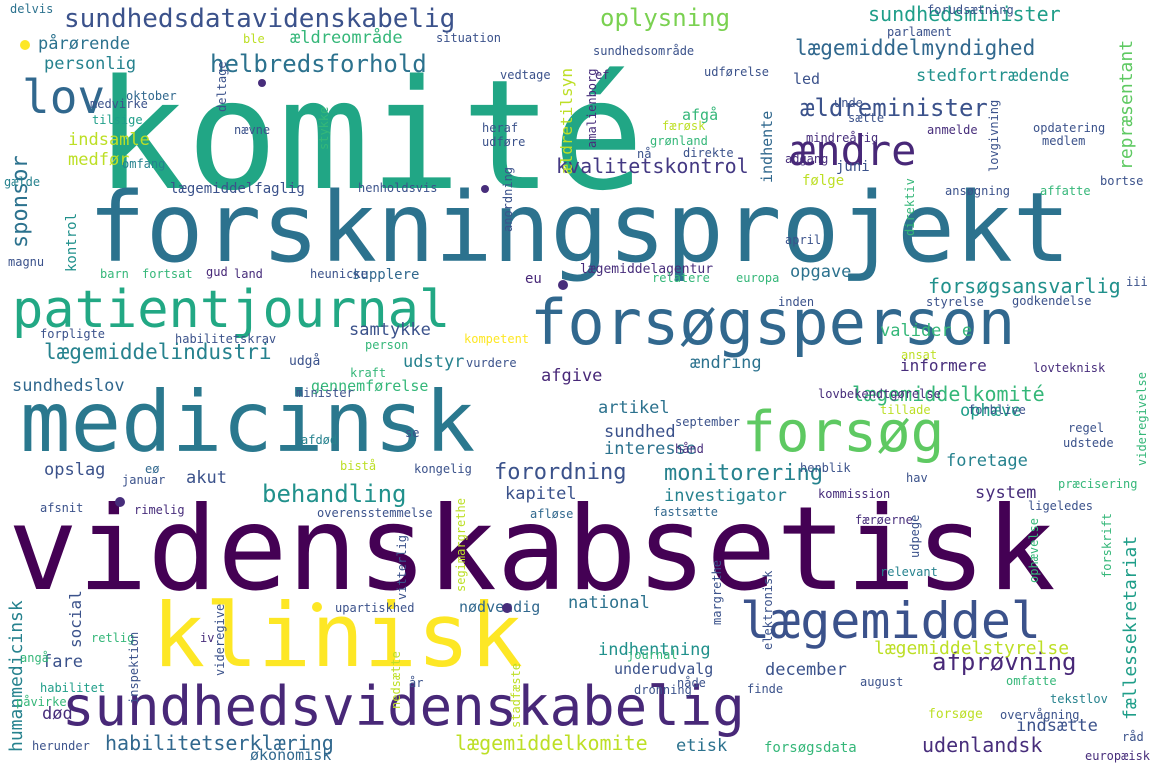 This screenshot has width=1155, height=770. What do you see at coordinates (220, 639) in the screenshot?
I see `cloud-word: videregive` at bounding box center [220, 639].